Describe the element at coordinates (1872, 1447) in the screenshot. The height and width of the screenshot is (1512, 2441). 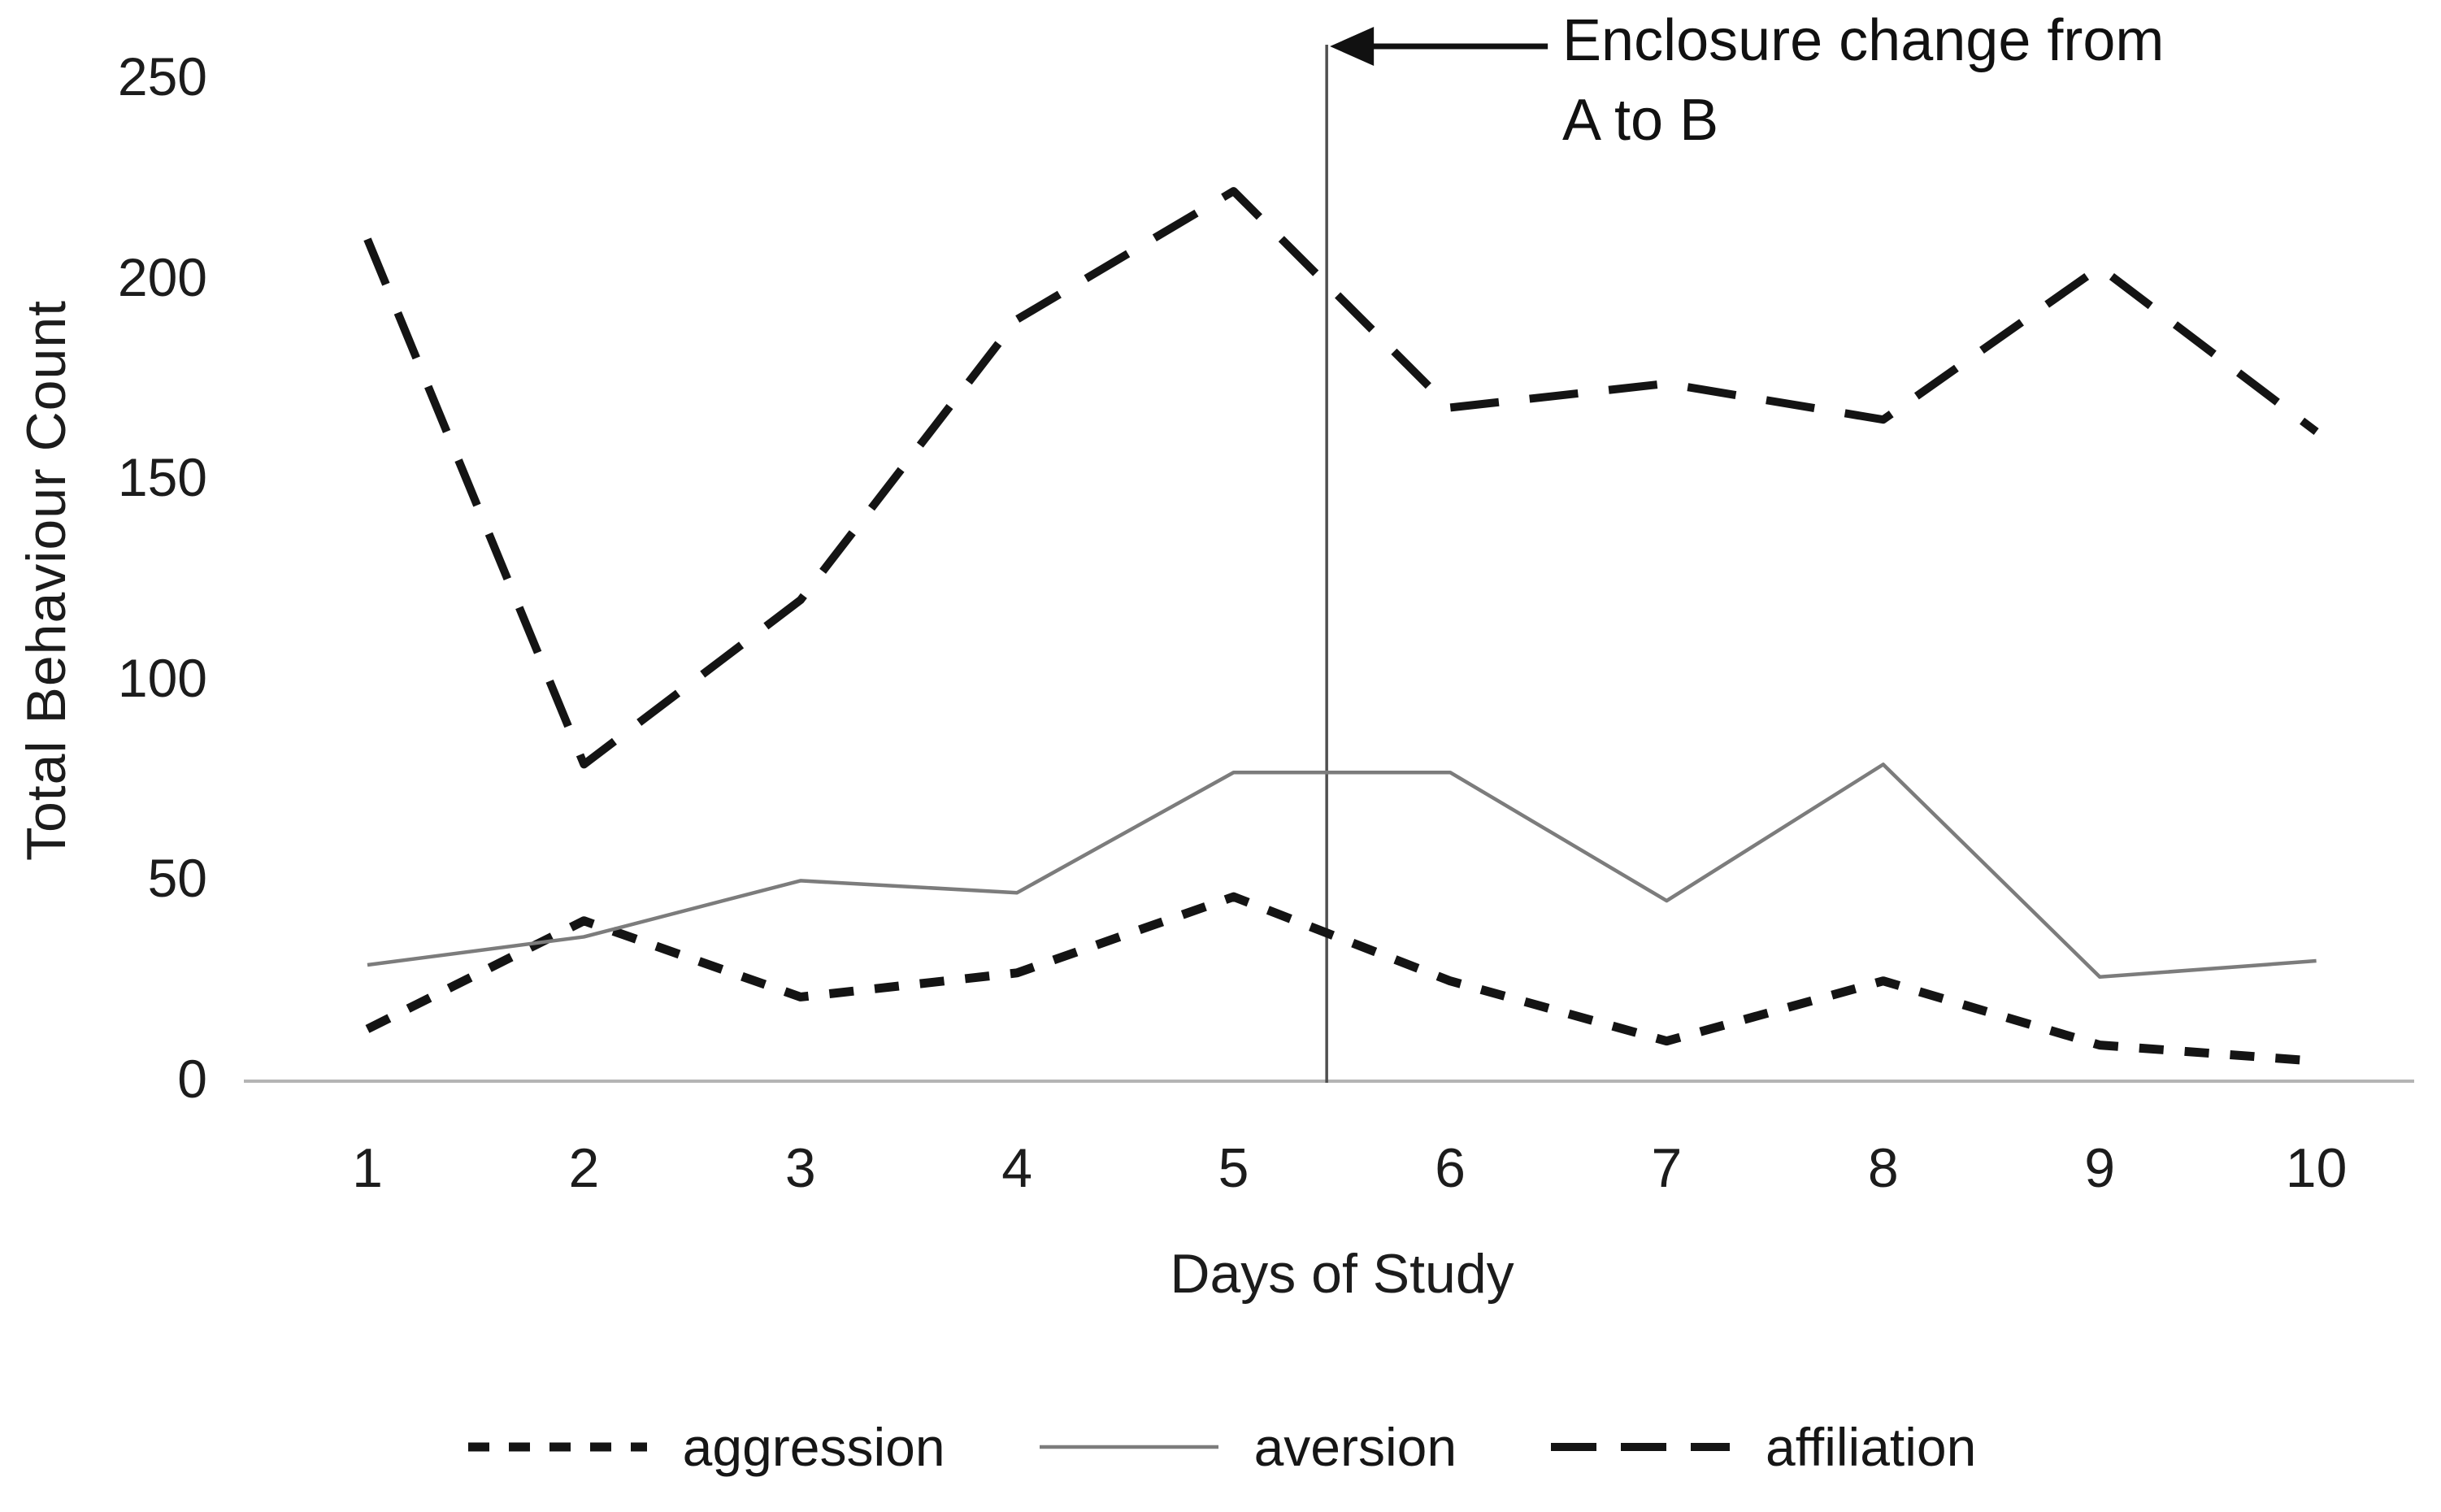
I see `legend-label-affiliation: affiliation` at that location.